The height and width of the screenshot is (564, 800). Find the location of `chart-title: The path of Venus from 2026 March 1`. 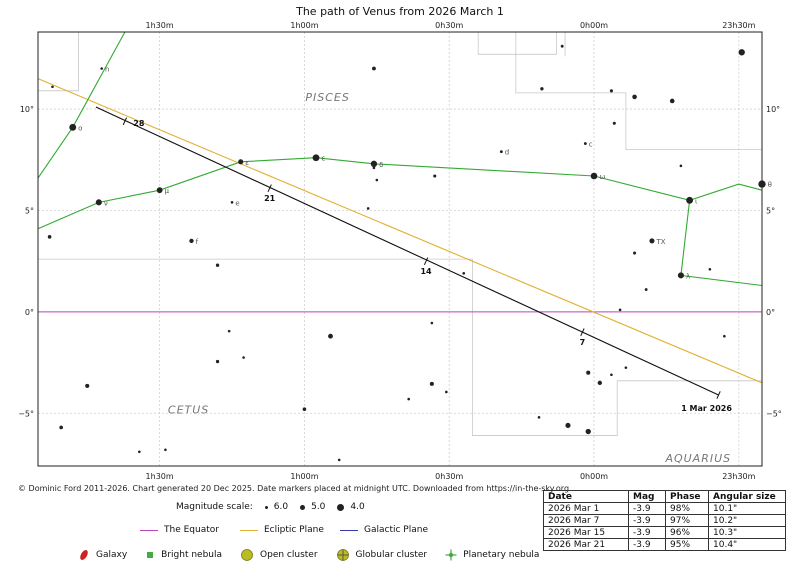

chart-title: The path of Venus from 2026 March 1 is located at coordinates (399, 11).